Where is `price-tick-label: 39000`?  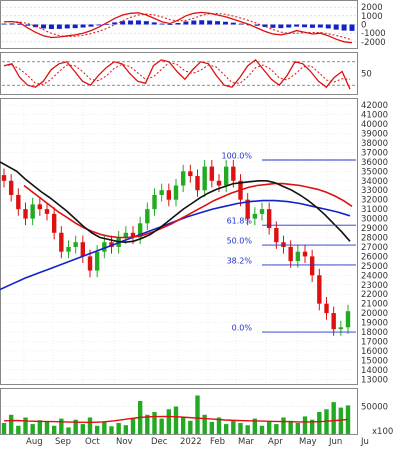
price-tick-label: 39000 is located at coordinates (374, 135).